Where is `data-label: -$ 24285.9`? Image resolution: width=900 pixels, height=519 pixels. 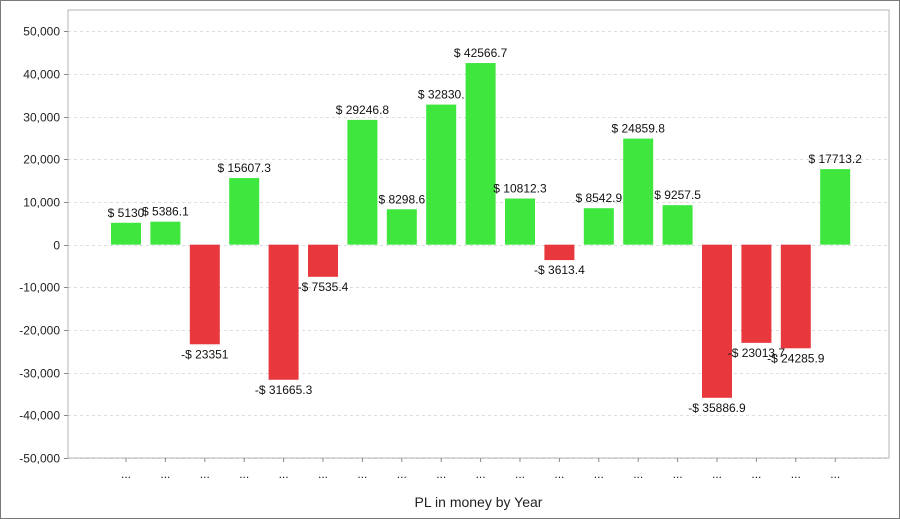 data-label: -$ 24285.9 is located at coordinates (796, 358).